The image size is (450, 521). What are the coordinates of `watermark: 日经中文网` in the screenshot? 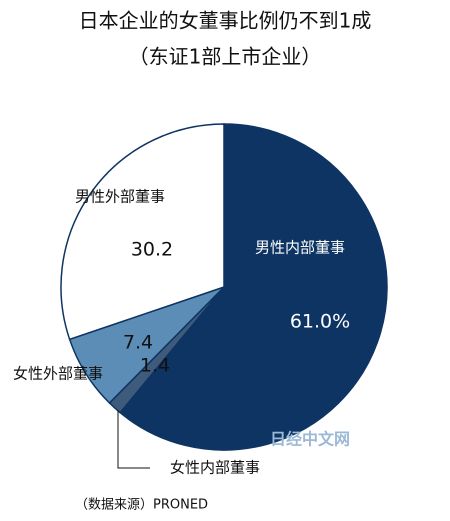 It's located at (310, 439).